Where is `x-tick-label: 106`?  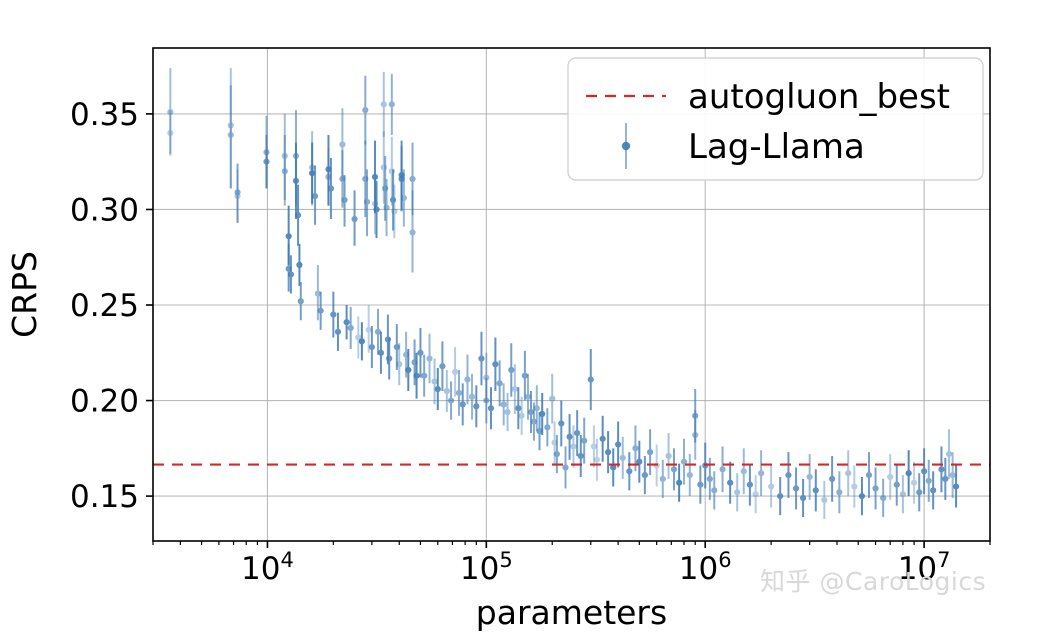 x-tick-label: 106 is located at coordinates (705, 567).